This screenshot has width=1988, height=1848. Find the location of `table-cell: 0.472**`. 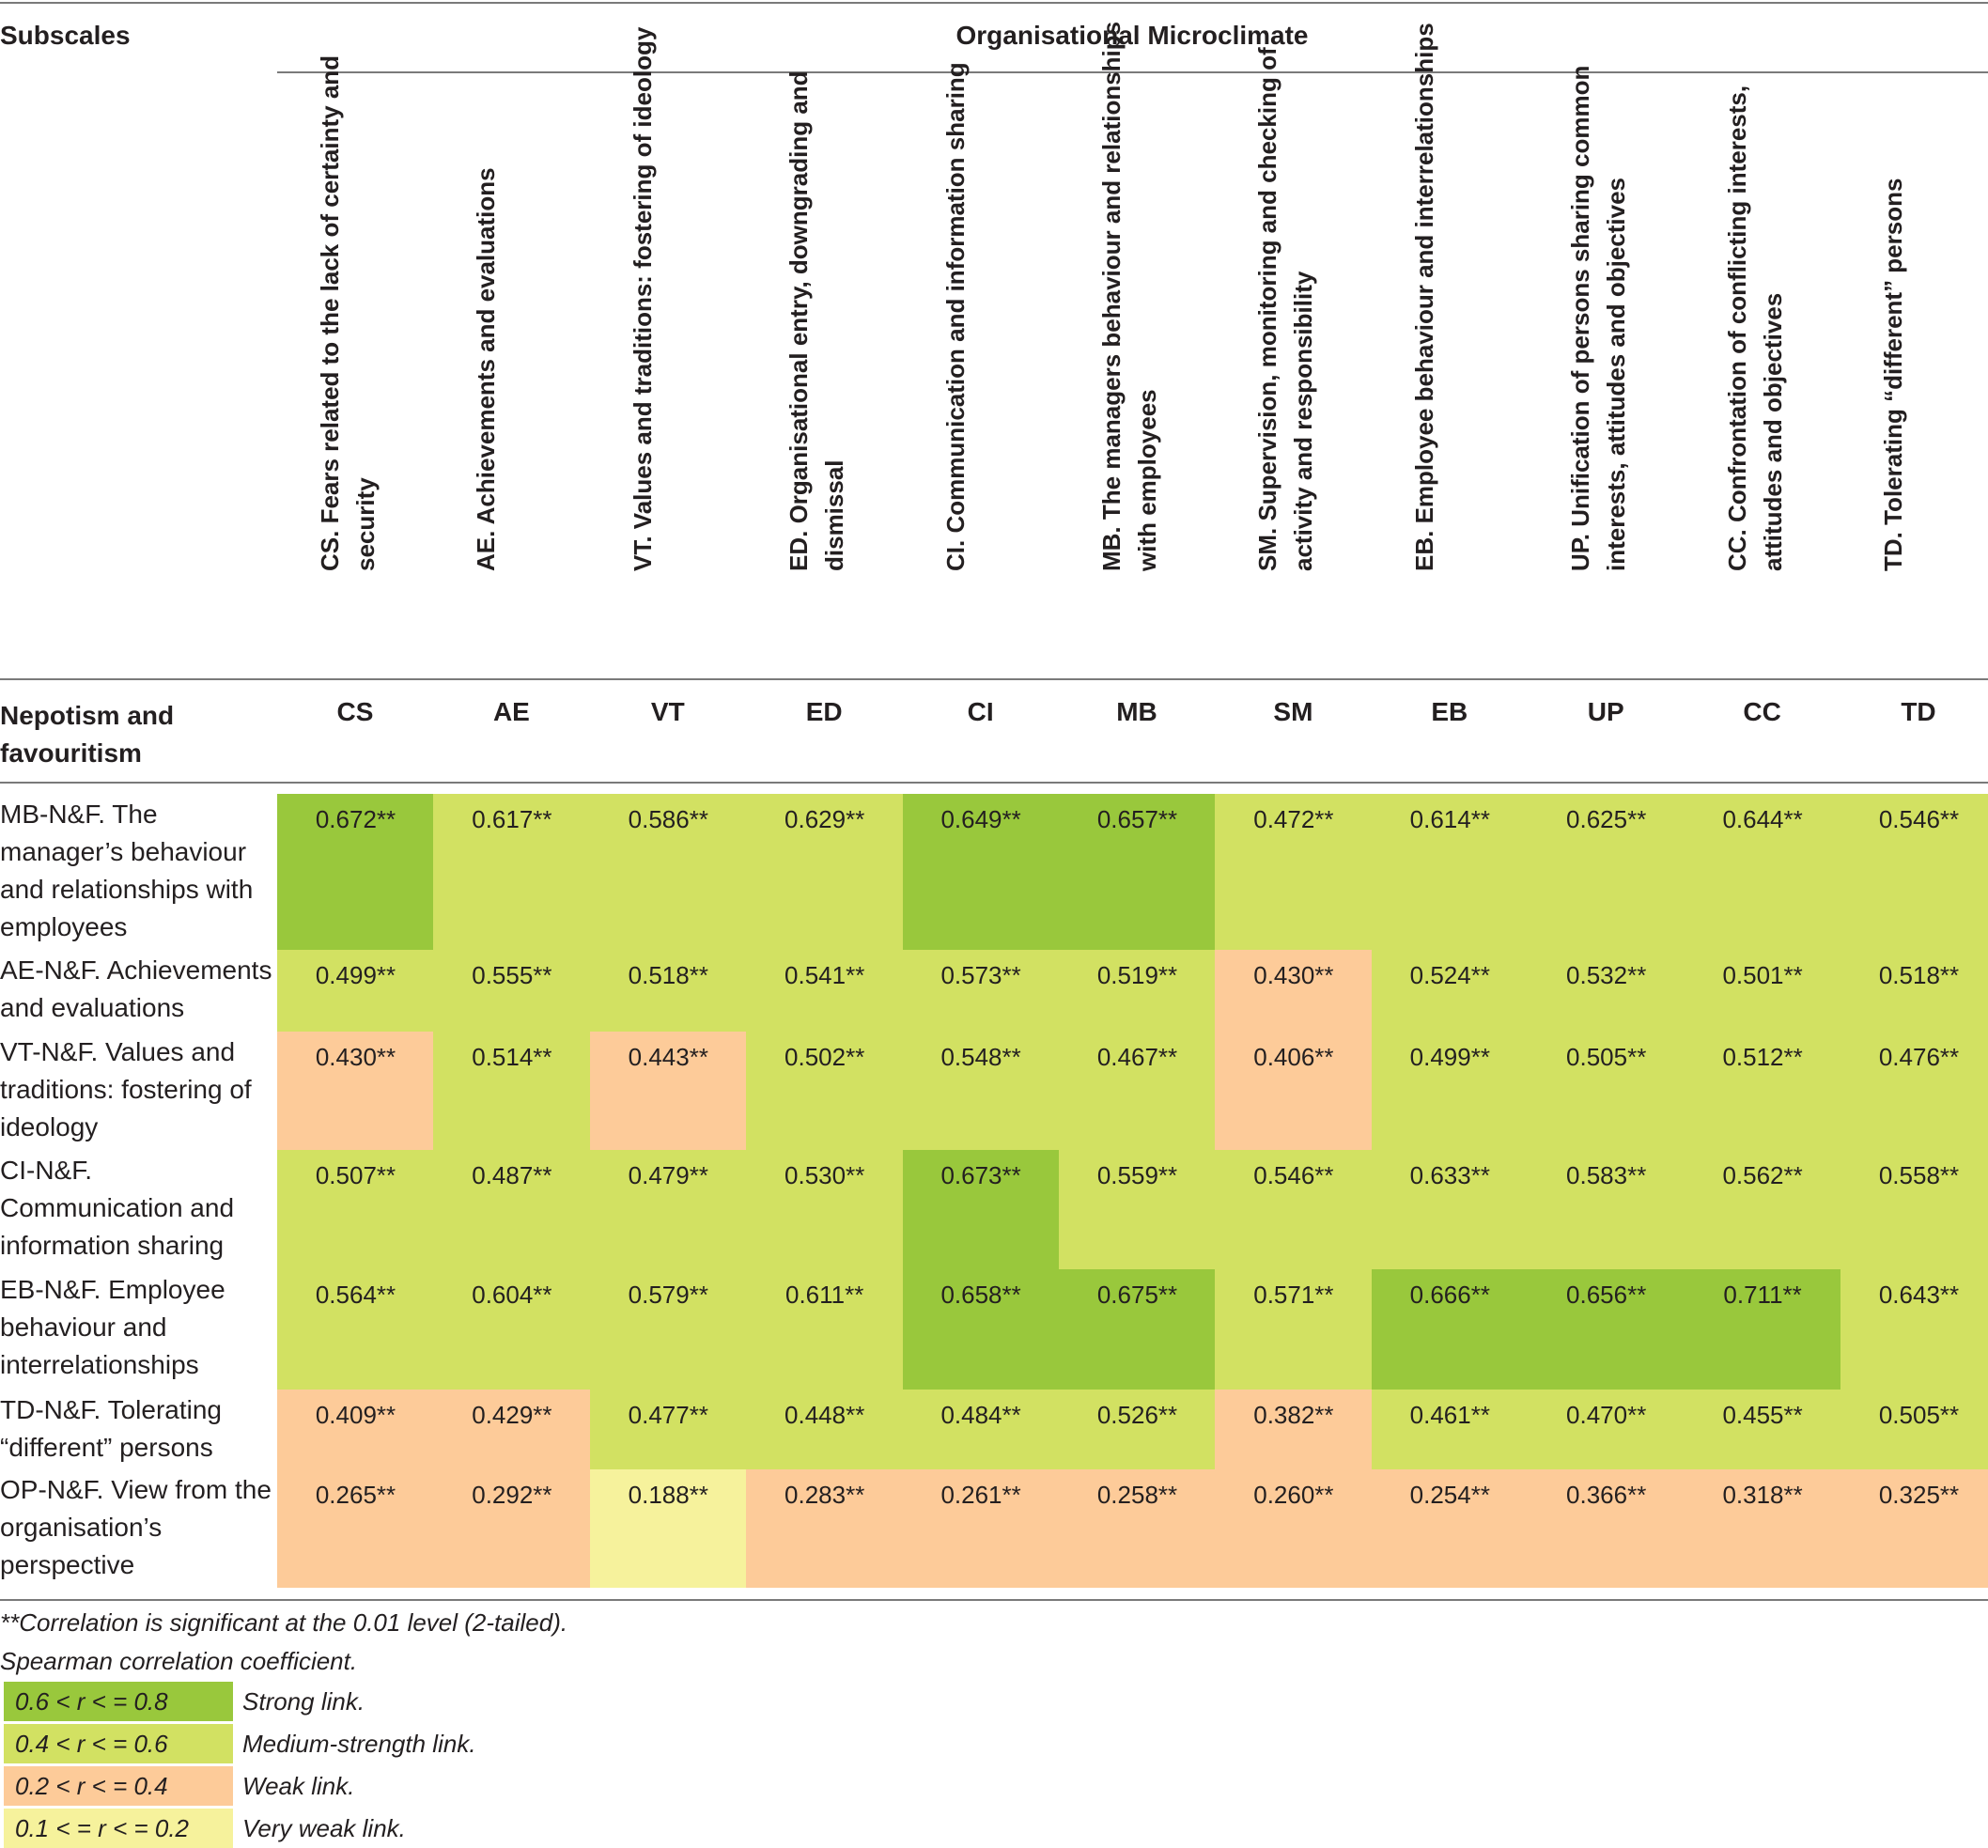

table-cell: 0.472** is located at coordinates (1294, 872).